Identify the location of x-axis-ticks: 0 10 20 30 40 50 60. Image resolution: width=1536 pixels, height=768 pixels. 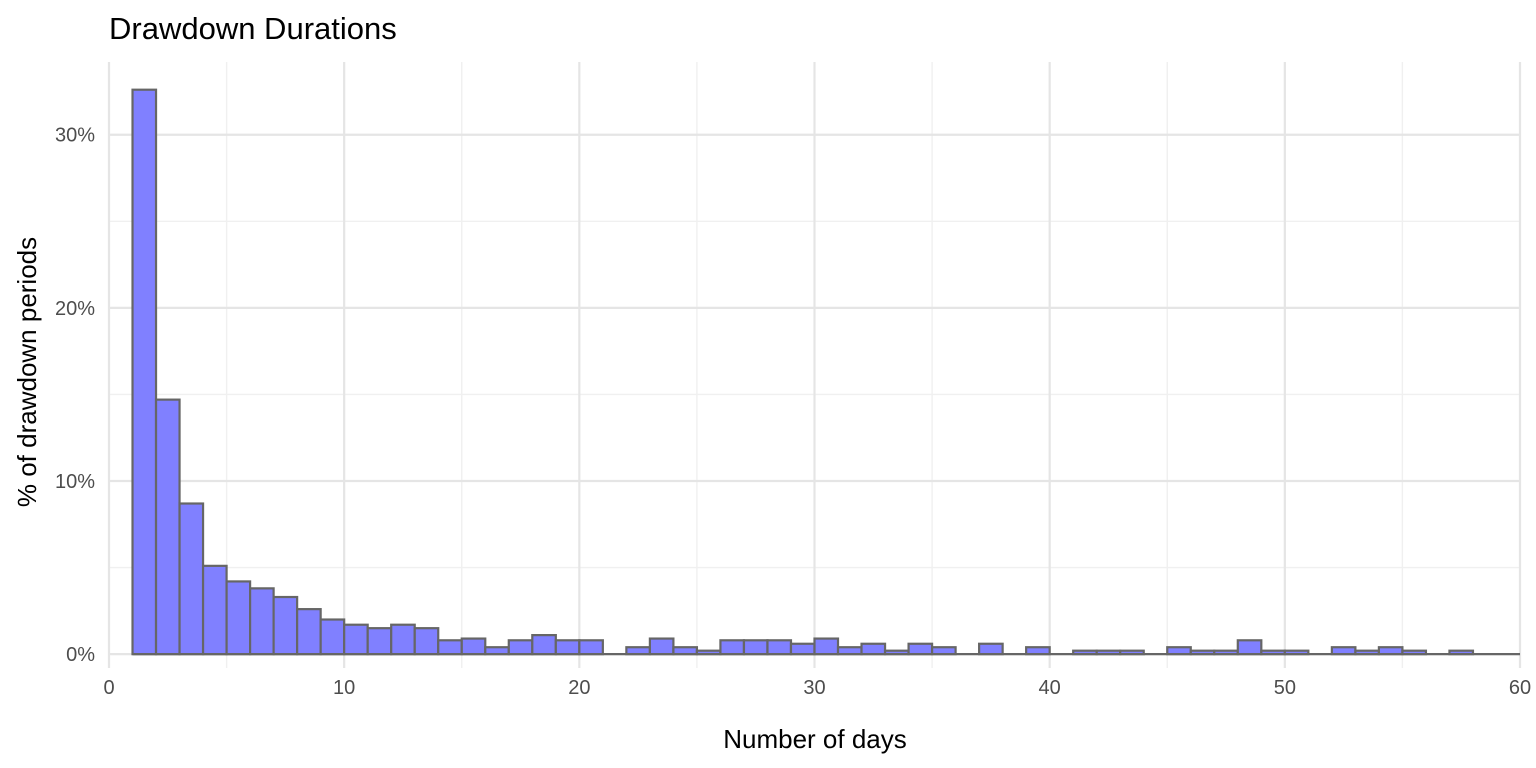
(817, 688).